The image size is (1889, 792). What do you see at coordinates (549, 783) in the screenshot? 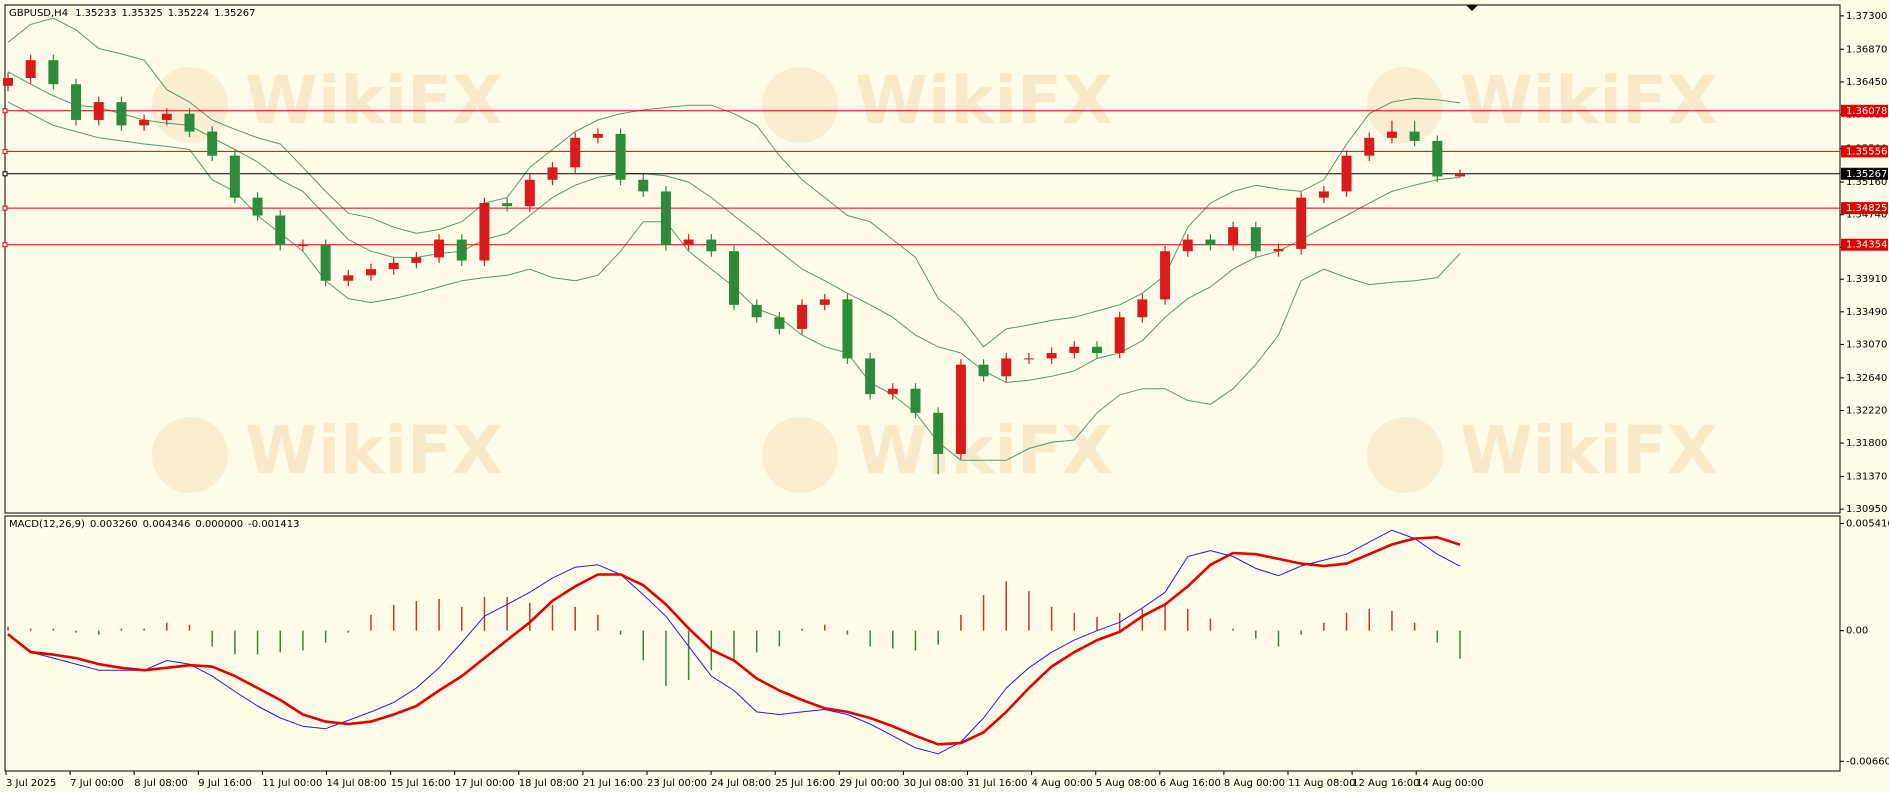
I see `x-tick-label: 18 Jul 08:00` at bounding box center [549, 783].